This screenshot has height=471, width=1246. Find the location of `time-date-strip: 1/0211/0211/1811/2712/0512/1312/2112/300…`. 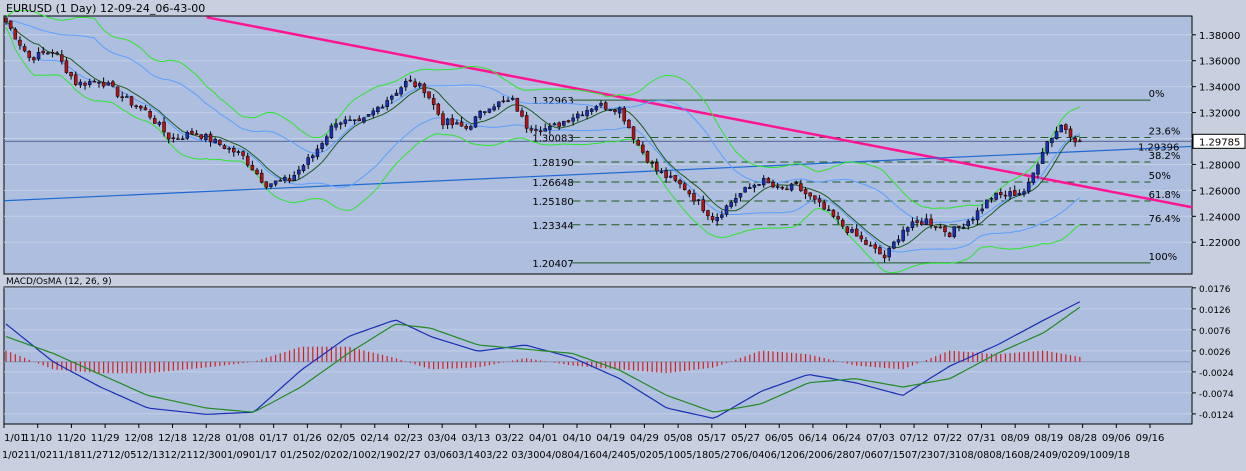

time-date-strip: 1/0211/0211/1811/2712/0512/1312/2112/300… is located at coordinates (566, 455).